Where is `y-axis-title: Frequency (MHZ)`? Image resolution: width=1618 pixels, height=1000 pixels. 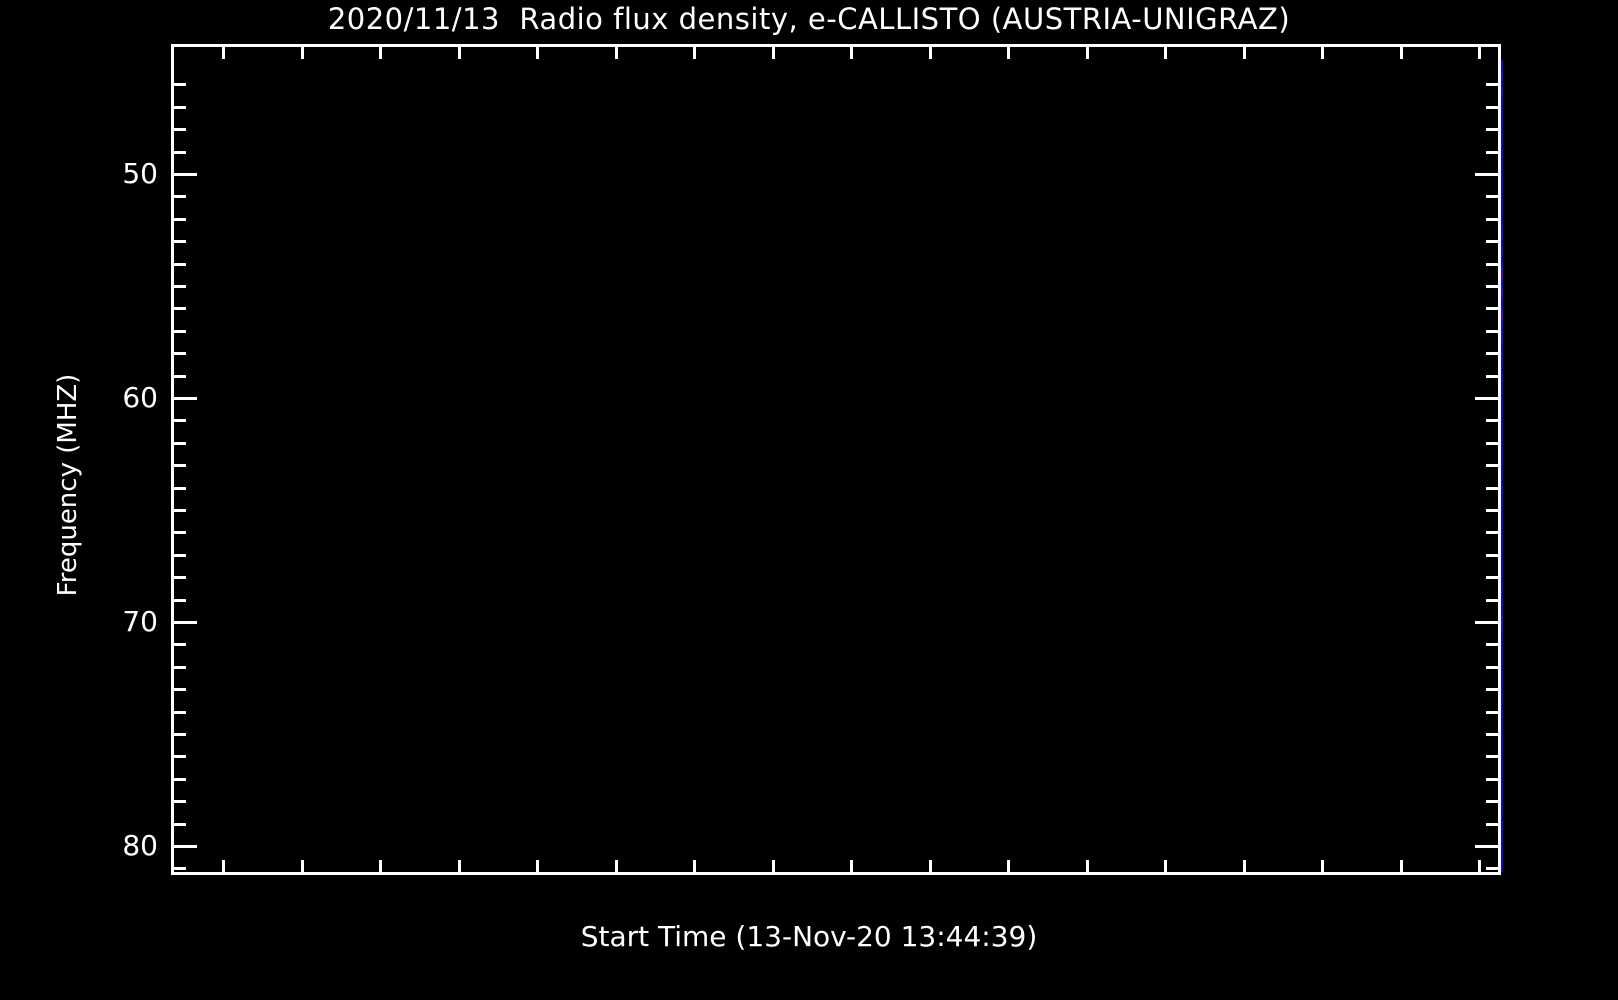 y-axis-title: Frequency (MHZ) is located at coordinates (68, 485).